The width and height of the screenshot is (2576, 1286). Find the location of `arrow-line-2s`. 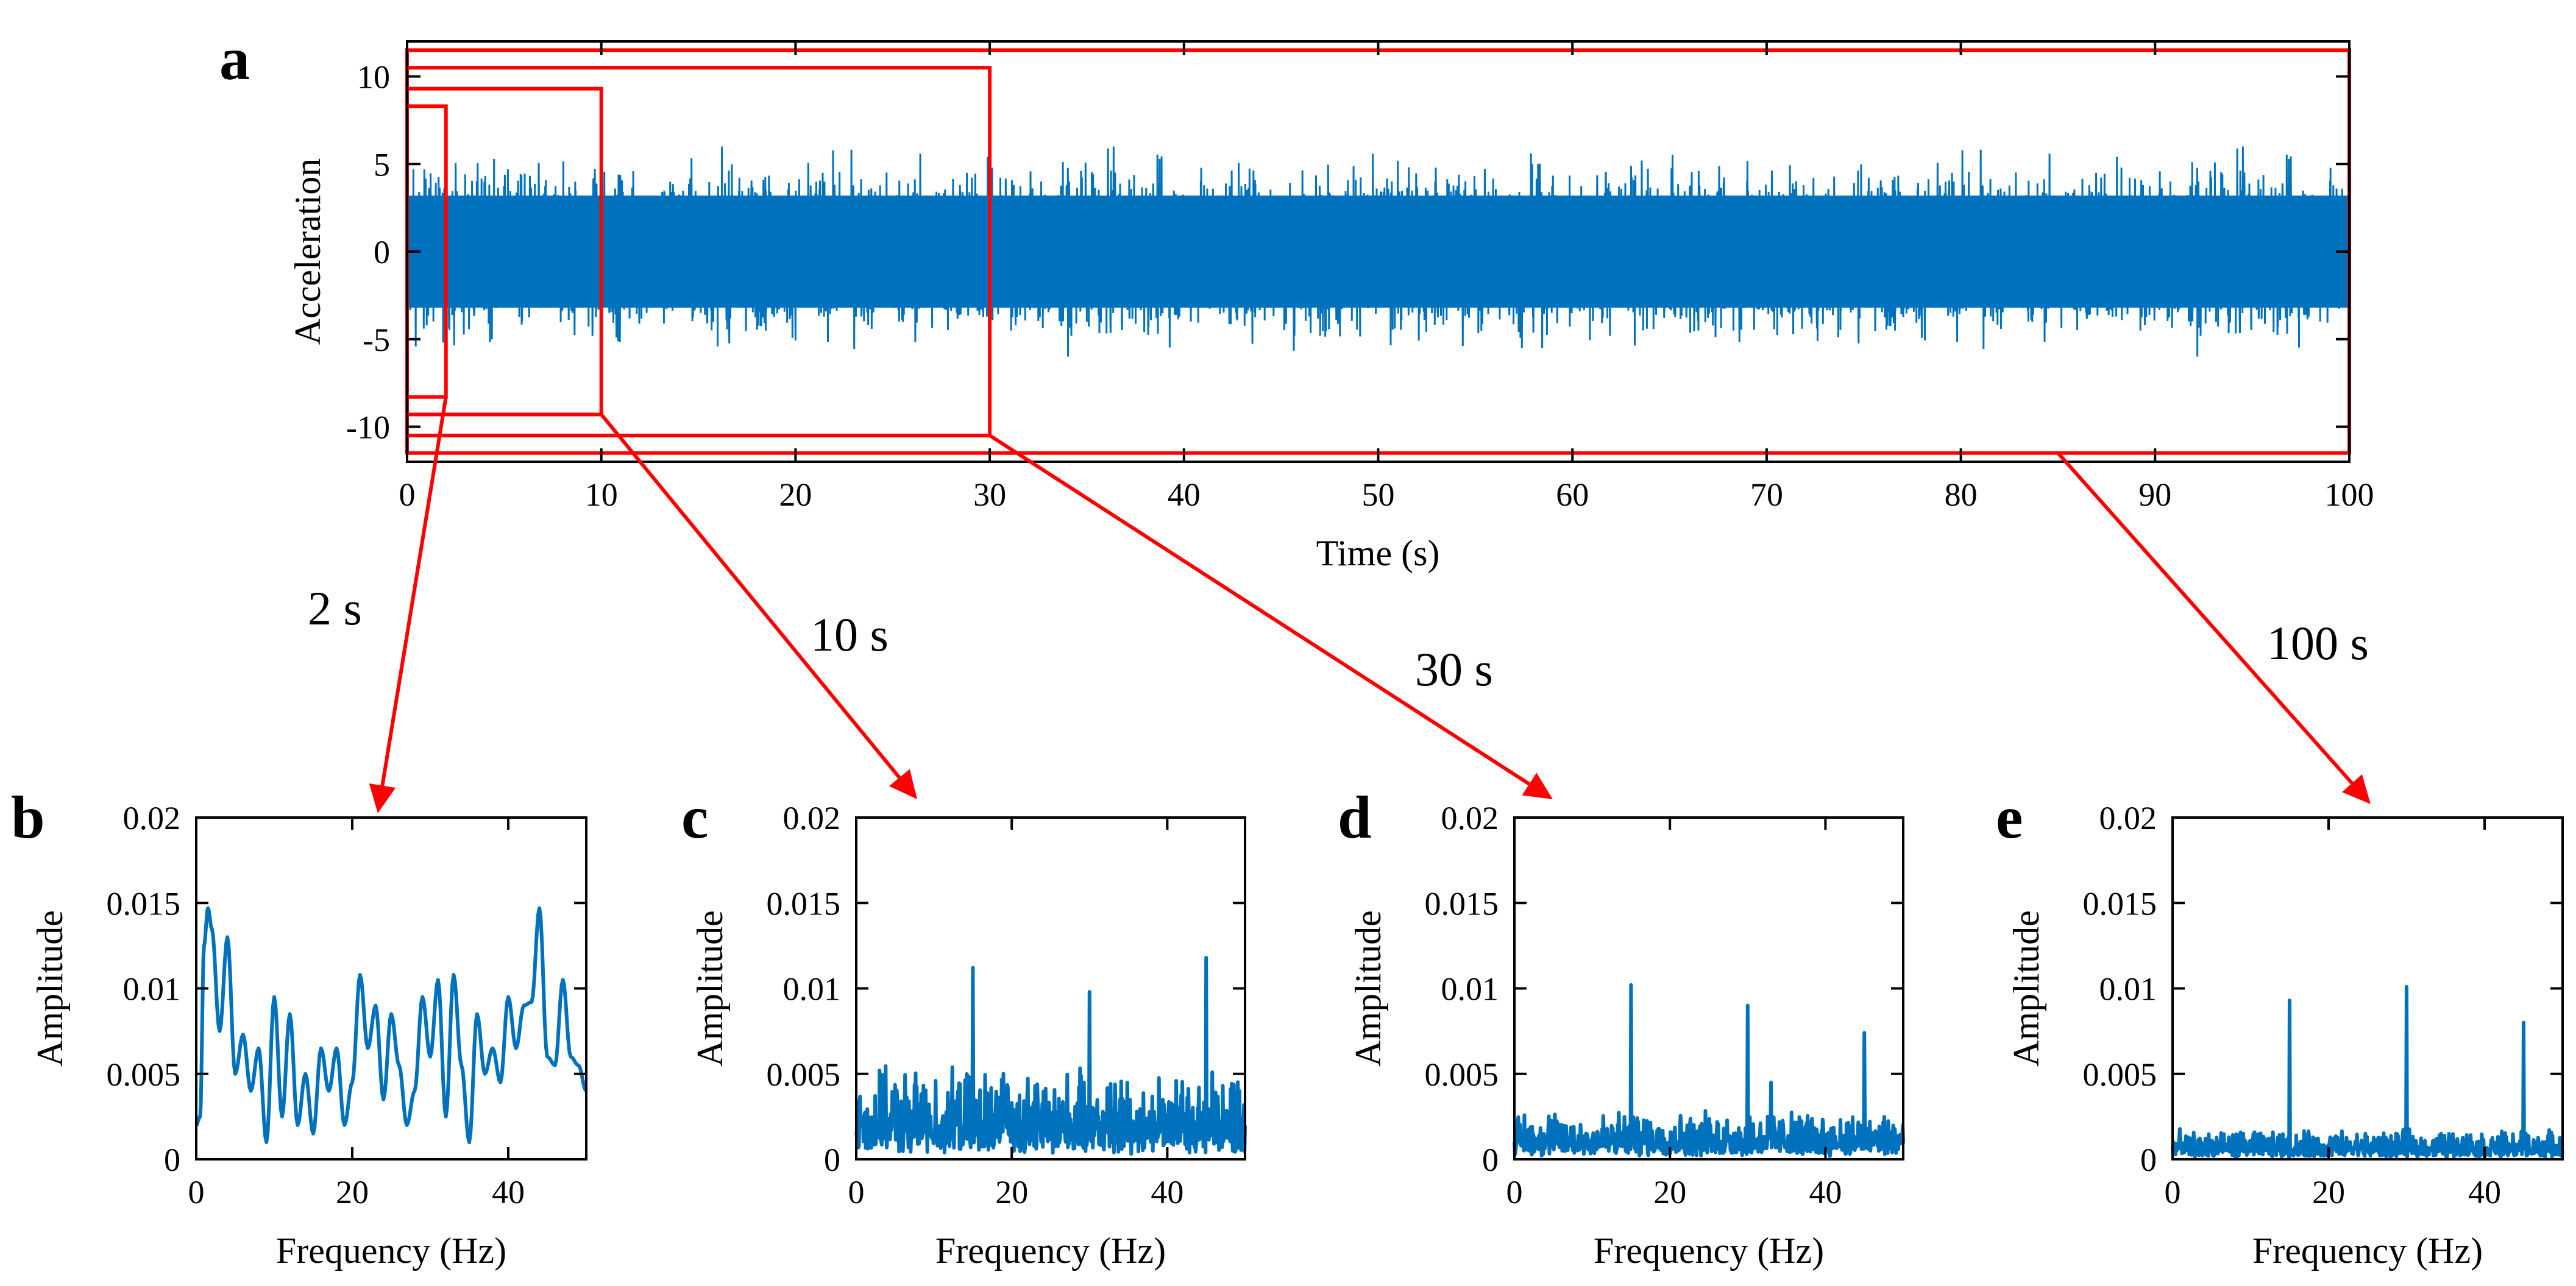

arrow-line-2s is located at coordinates (414, 591).